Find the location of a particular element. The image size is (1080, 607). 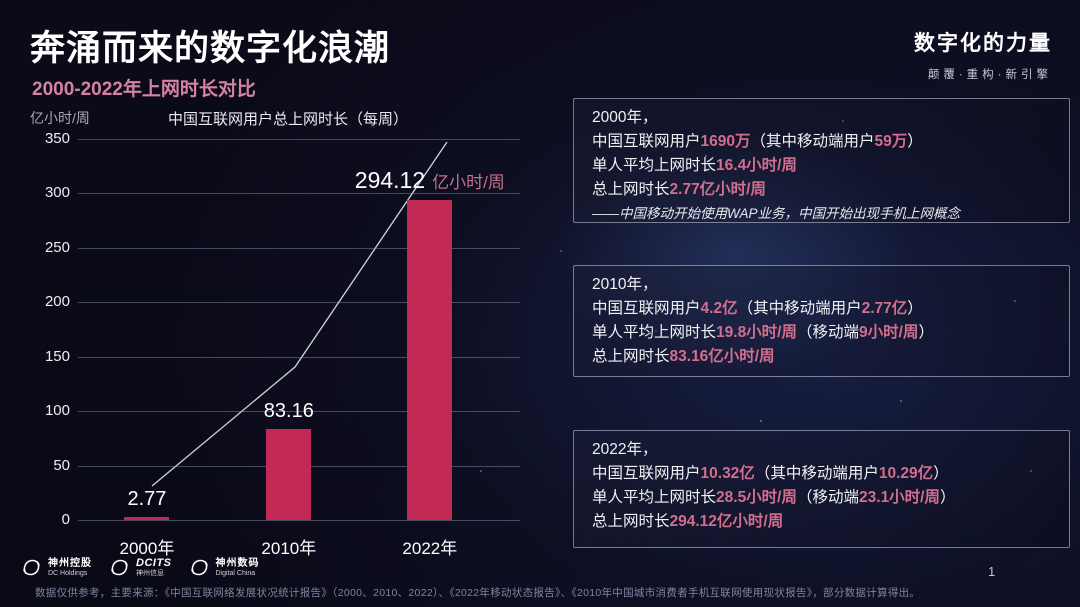

logo-line1: 神州数码 is located at coordinates (237, 563).